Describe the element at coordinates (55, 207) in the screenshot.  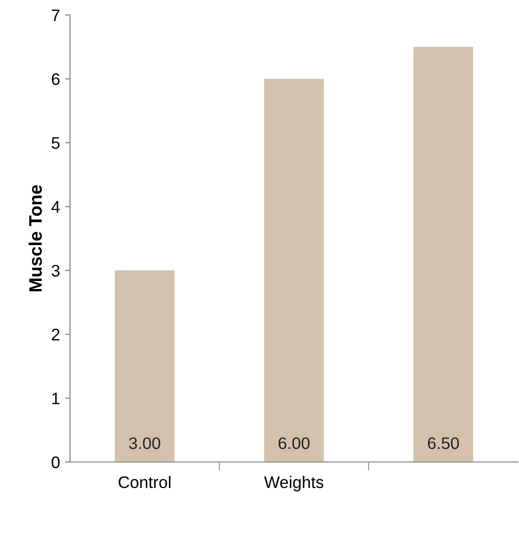
I see `y-tick-label: 4` at that location.